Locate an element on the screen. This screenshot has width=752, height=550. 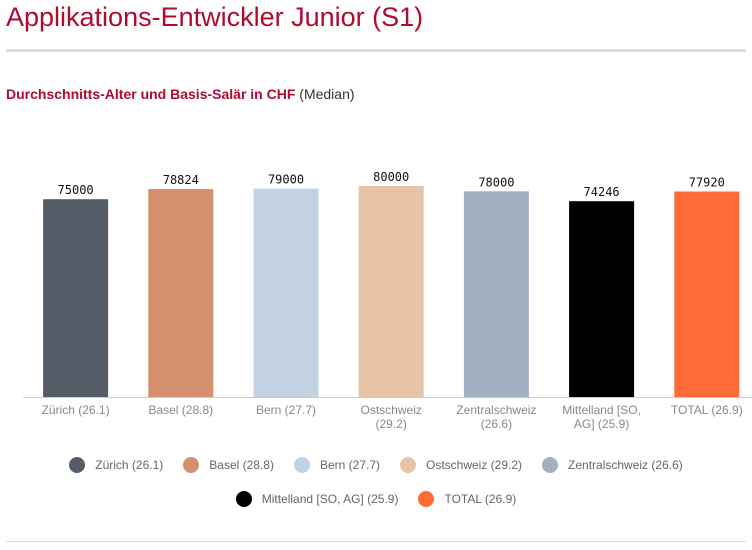
x-tick-label-ostschweiz: Ostschweiz (29.2) is located at coordinates (391, 417).